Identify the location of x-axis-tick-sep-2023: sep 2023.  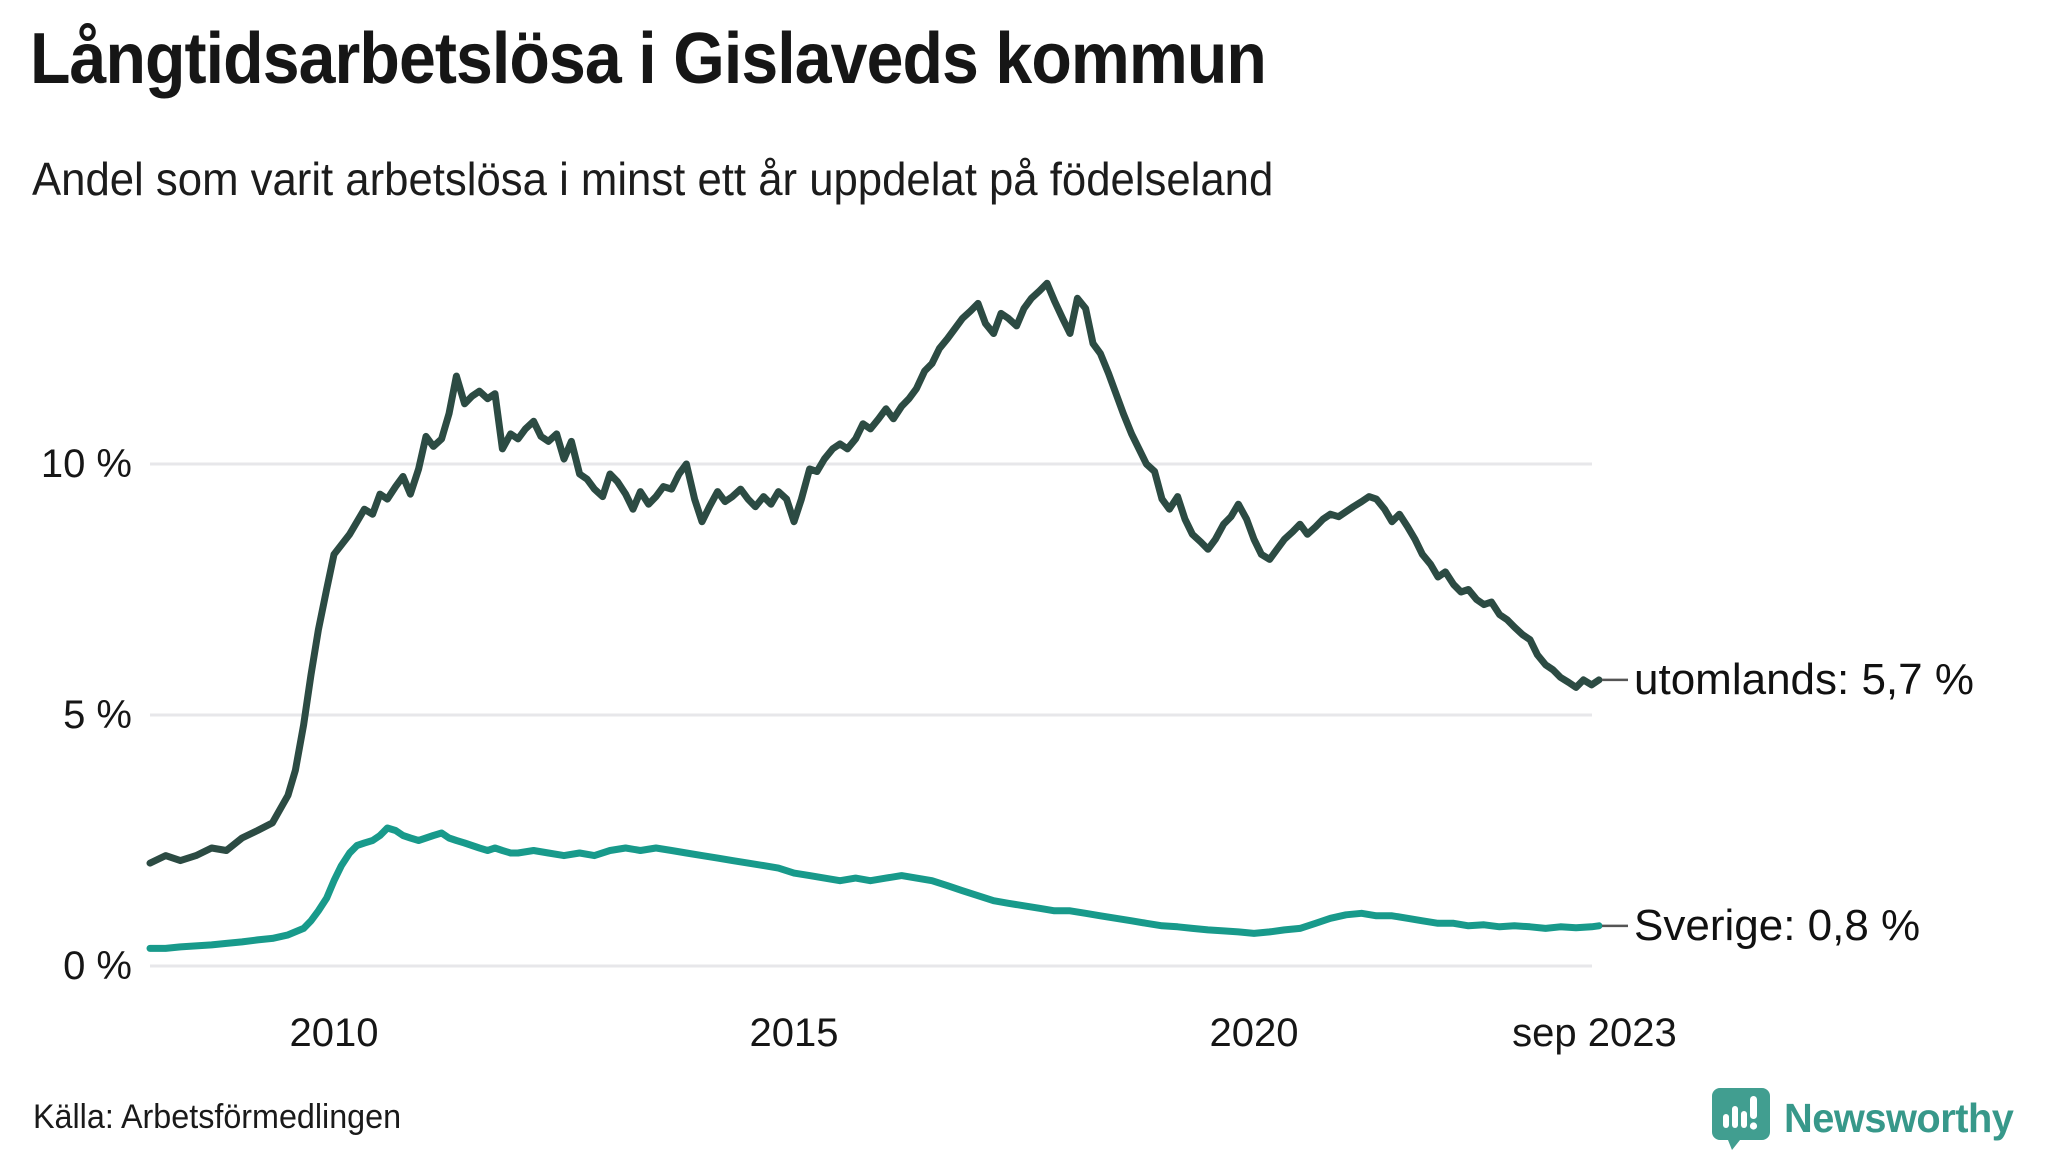
(1594, 1033).